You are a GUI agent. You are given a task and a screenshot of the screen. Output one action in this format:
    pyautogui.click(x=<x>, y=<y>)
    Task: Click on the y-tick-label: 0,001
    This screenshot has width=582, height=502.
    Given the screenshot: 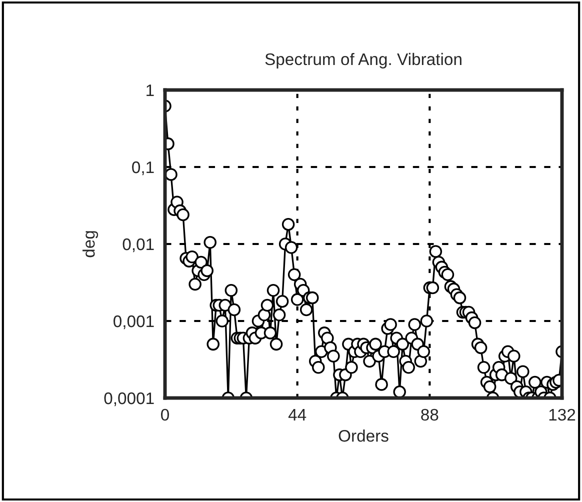 What is the action you would take?
    pyautogui.click(x=134, y=322)
    